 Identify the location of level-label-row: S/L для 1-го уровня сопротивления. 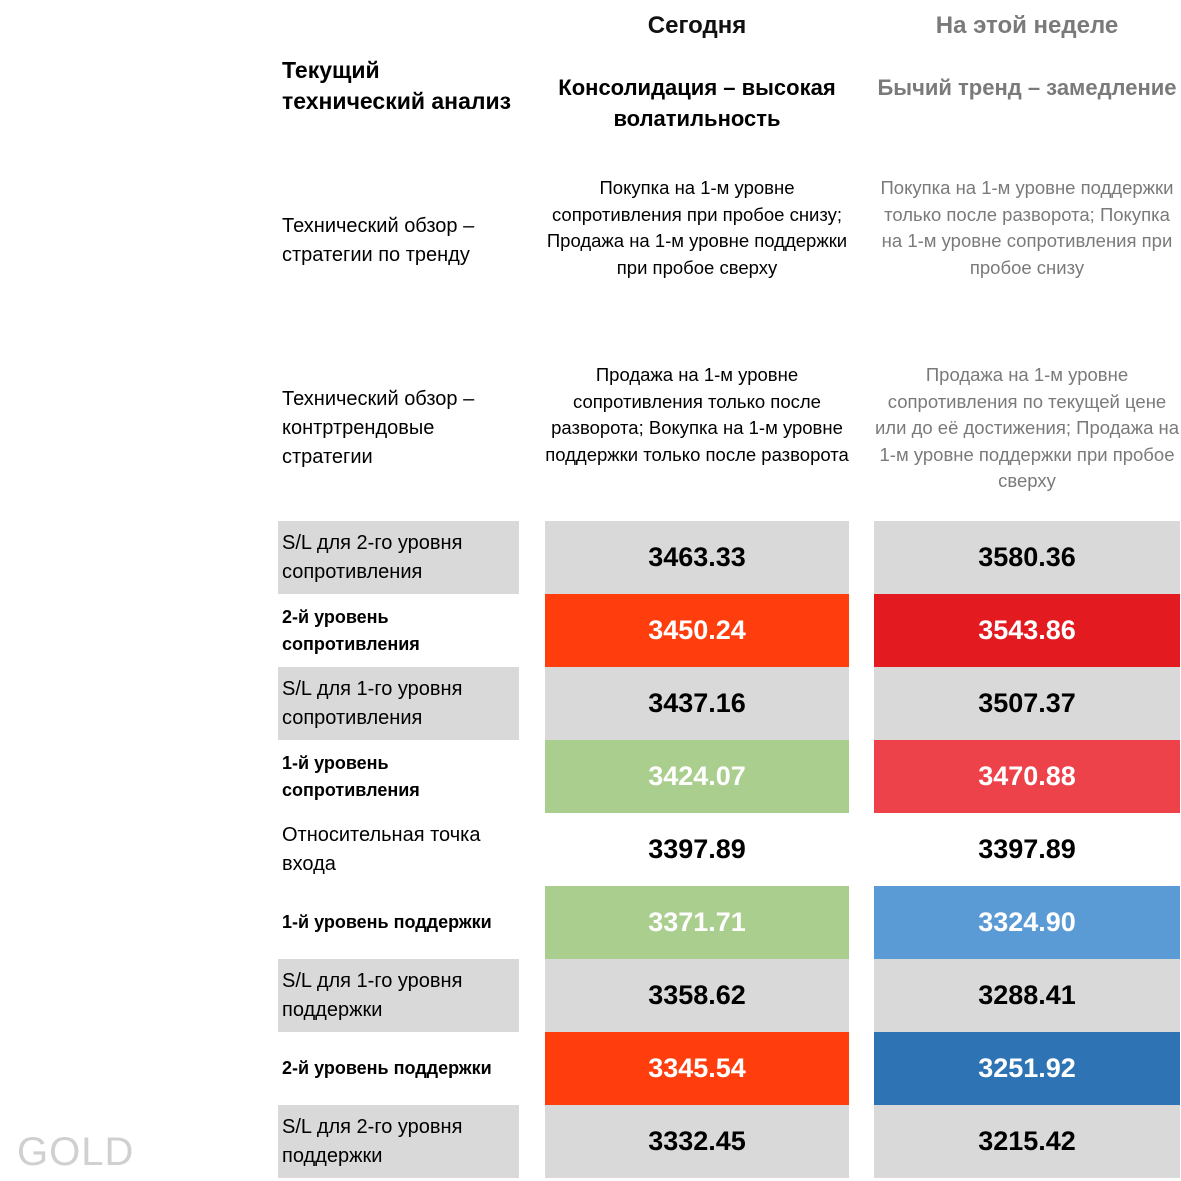
(398, 703).